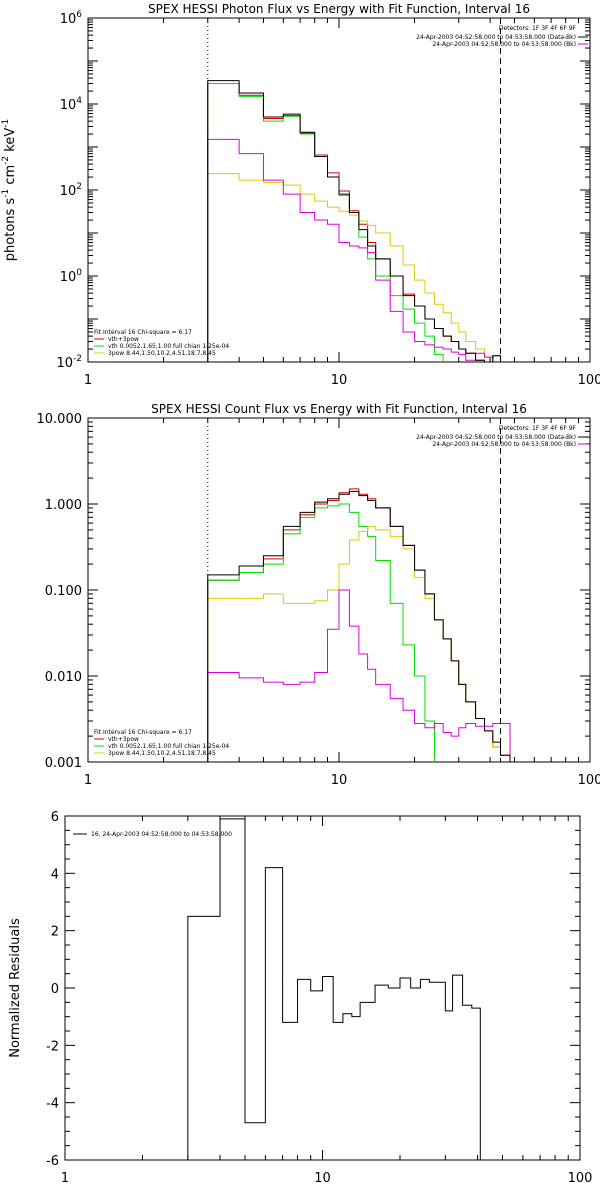 This screenshot has height=1200, width=600. Describe the element at coordinates (350, 267) in the screenshot. I see `series-3pow` at that location.